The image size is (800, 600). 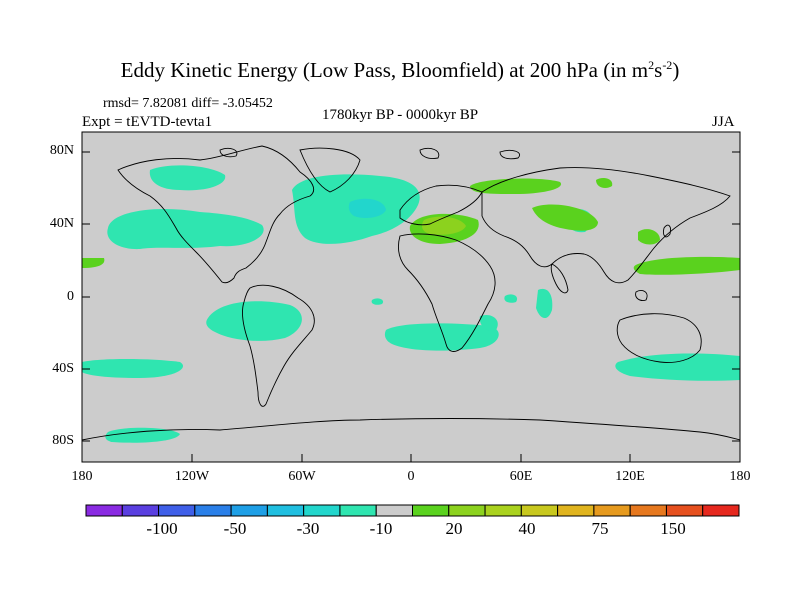 What do you see at coordinates (162, 528) in the screenshot?
I see `colorbar-label-1: -100` at bounding box center [162, 528].